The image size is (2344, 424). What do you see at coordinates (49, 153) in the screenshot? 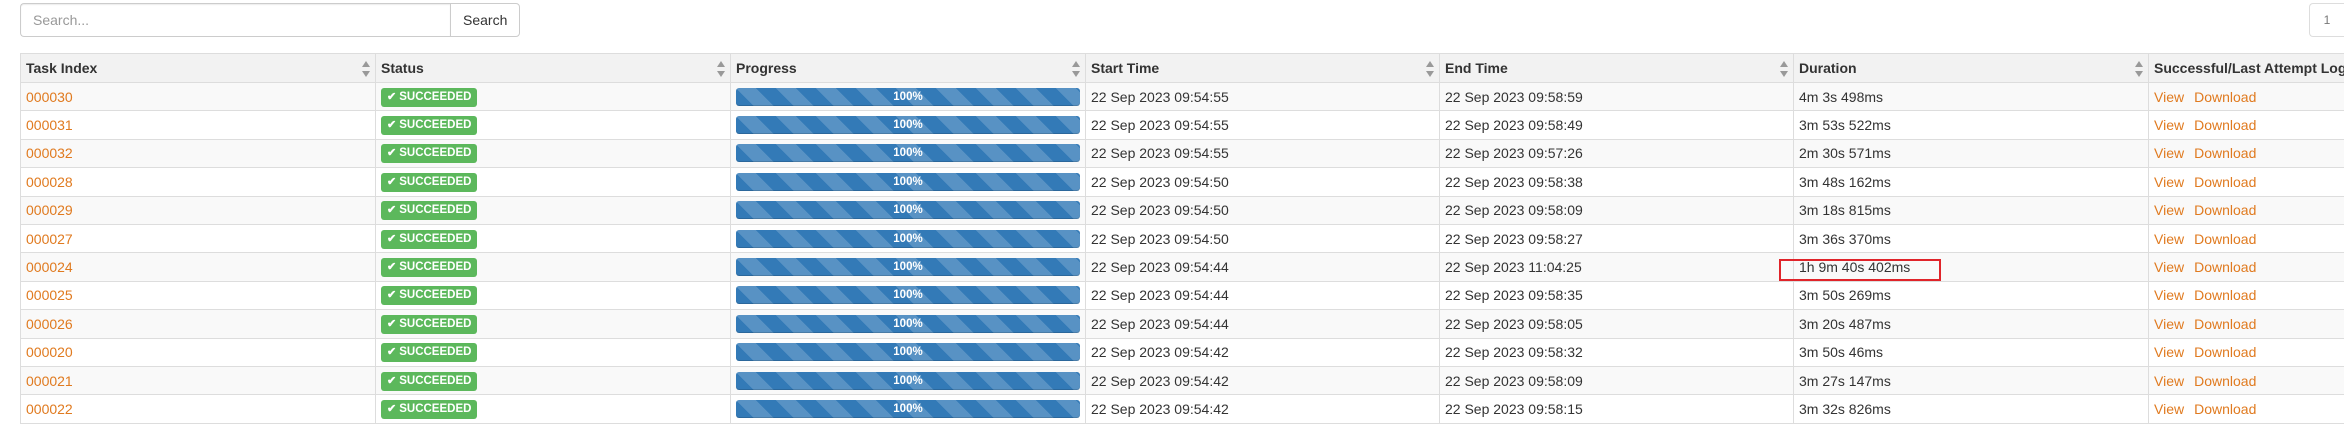
I see `task-index-link: 000032` at bounding box center [49, 153].